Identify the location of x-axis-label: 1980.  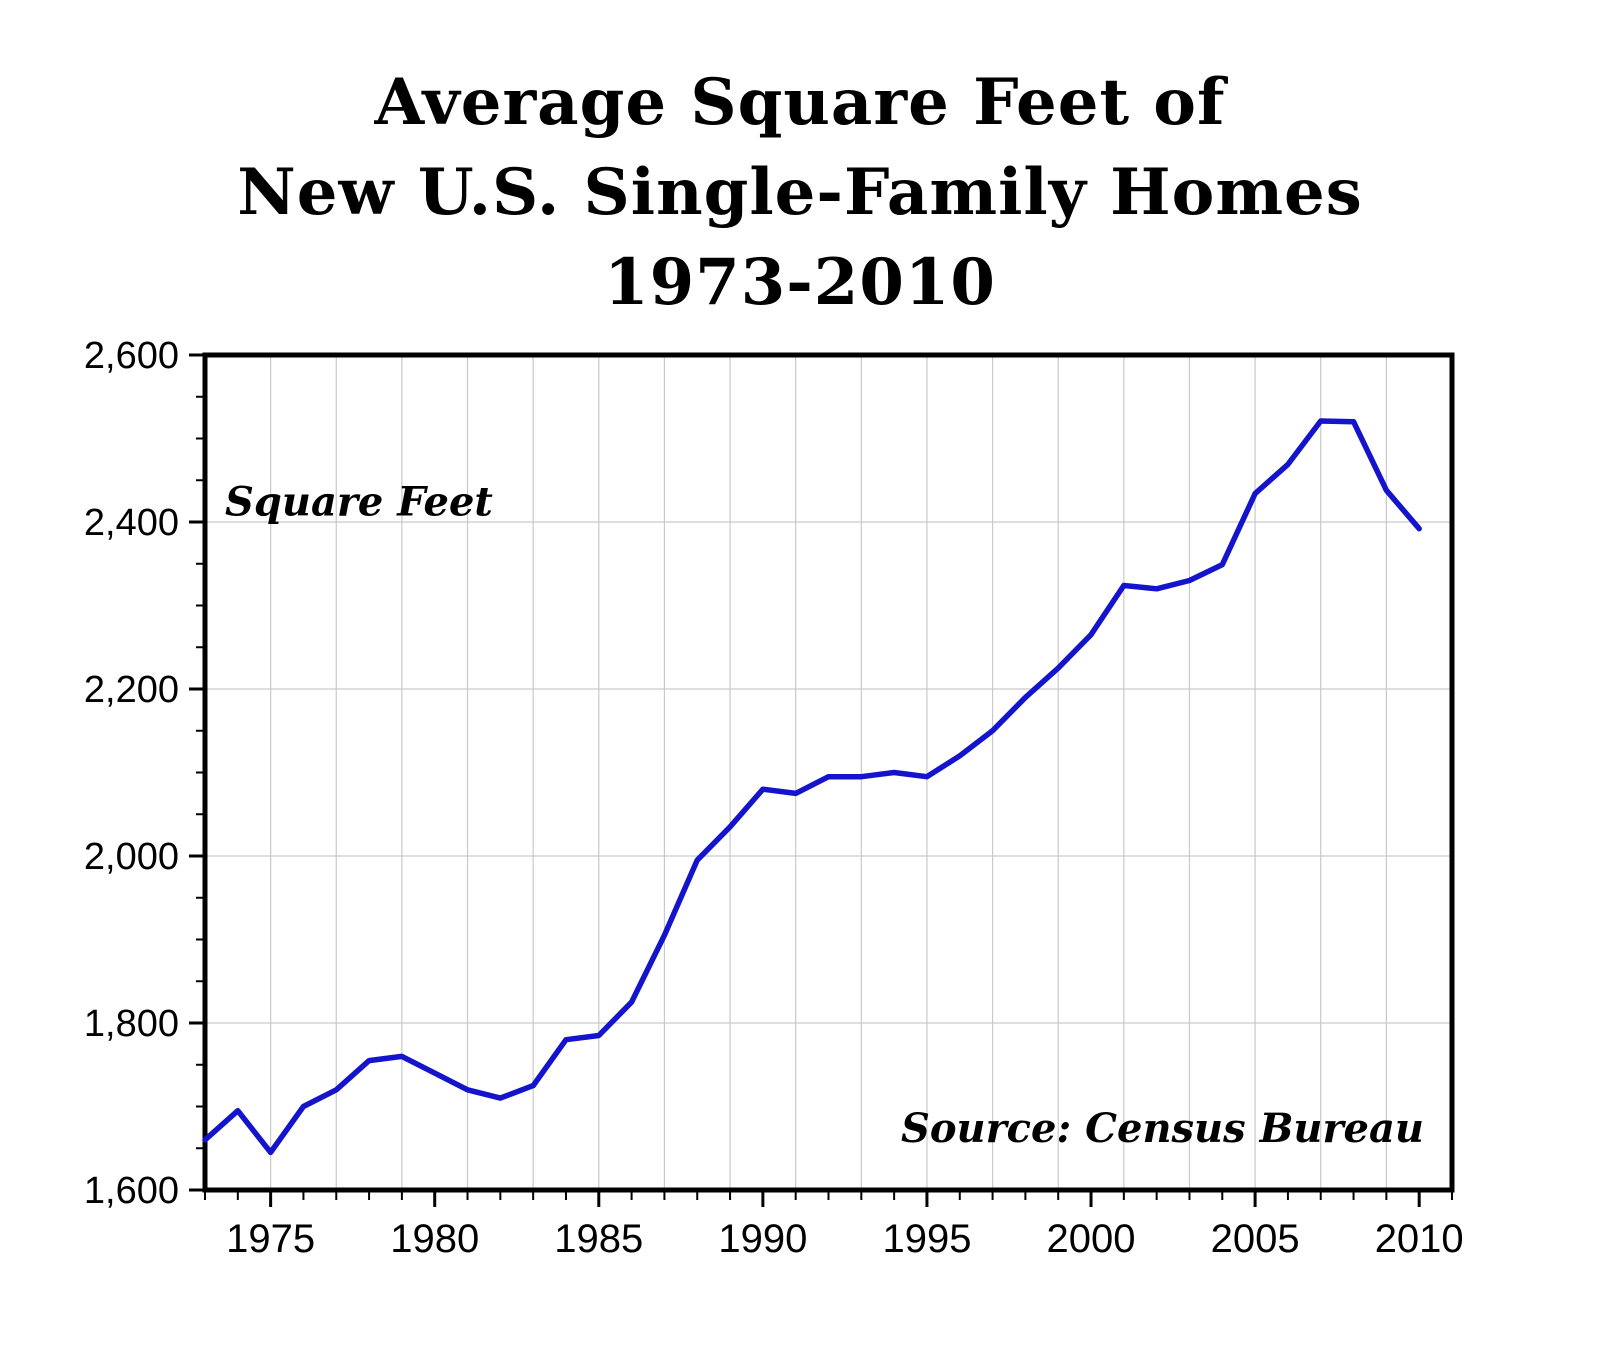
(434, 1239).